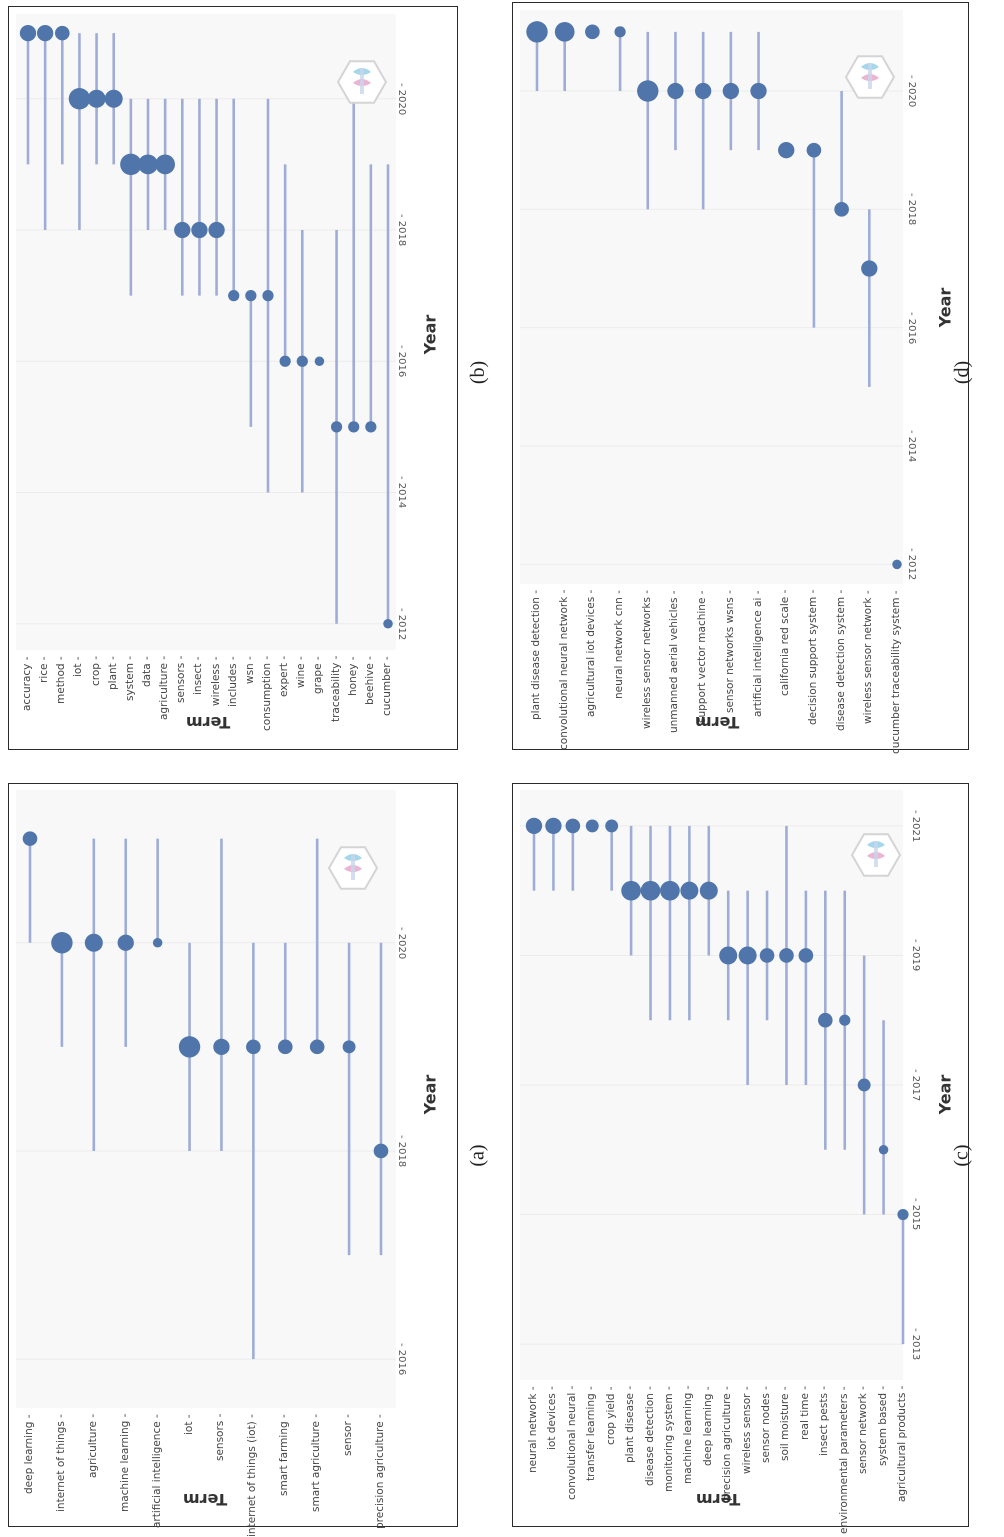 This screenshot has width=1004, height=1537. Describe the element at coordinates (711, 297) in the screenshot. I see `panel-d-plot-area` at that location.